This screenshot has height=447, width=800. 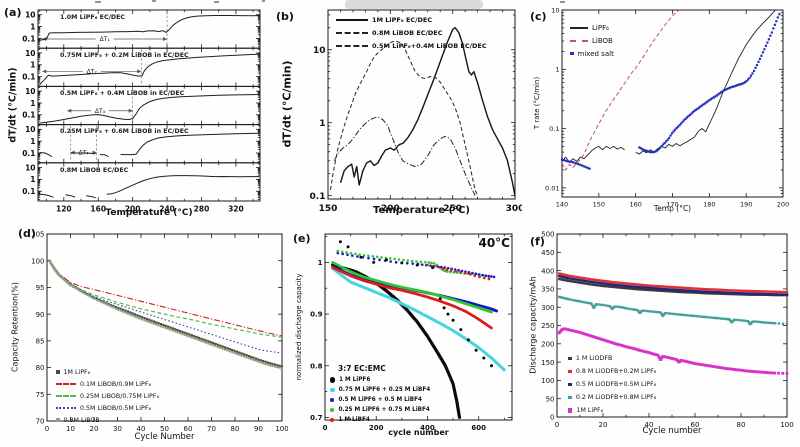 I want to click on svg-text: 320, so click(x=236, y=209).